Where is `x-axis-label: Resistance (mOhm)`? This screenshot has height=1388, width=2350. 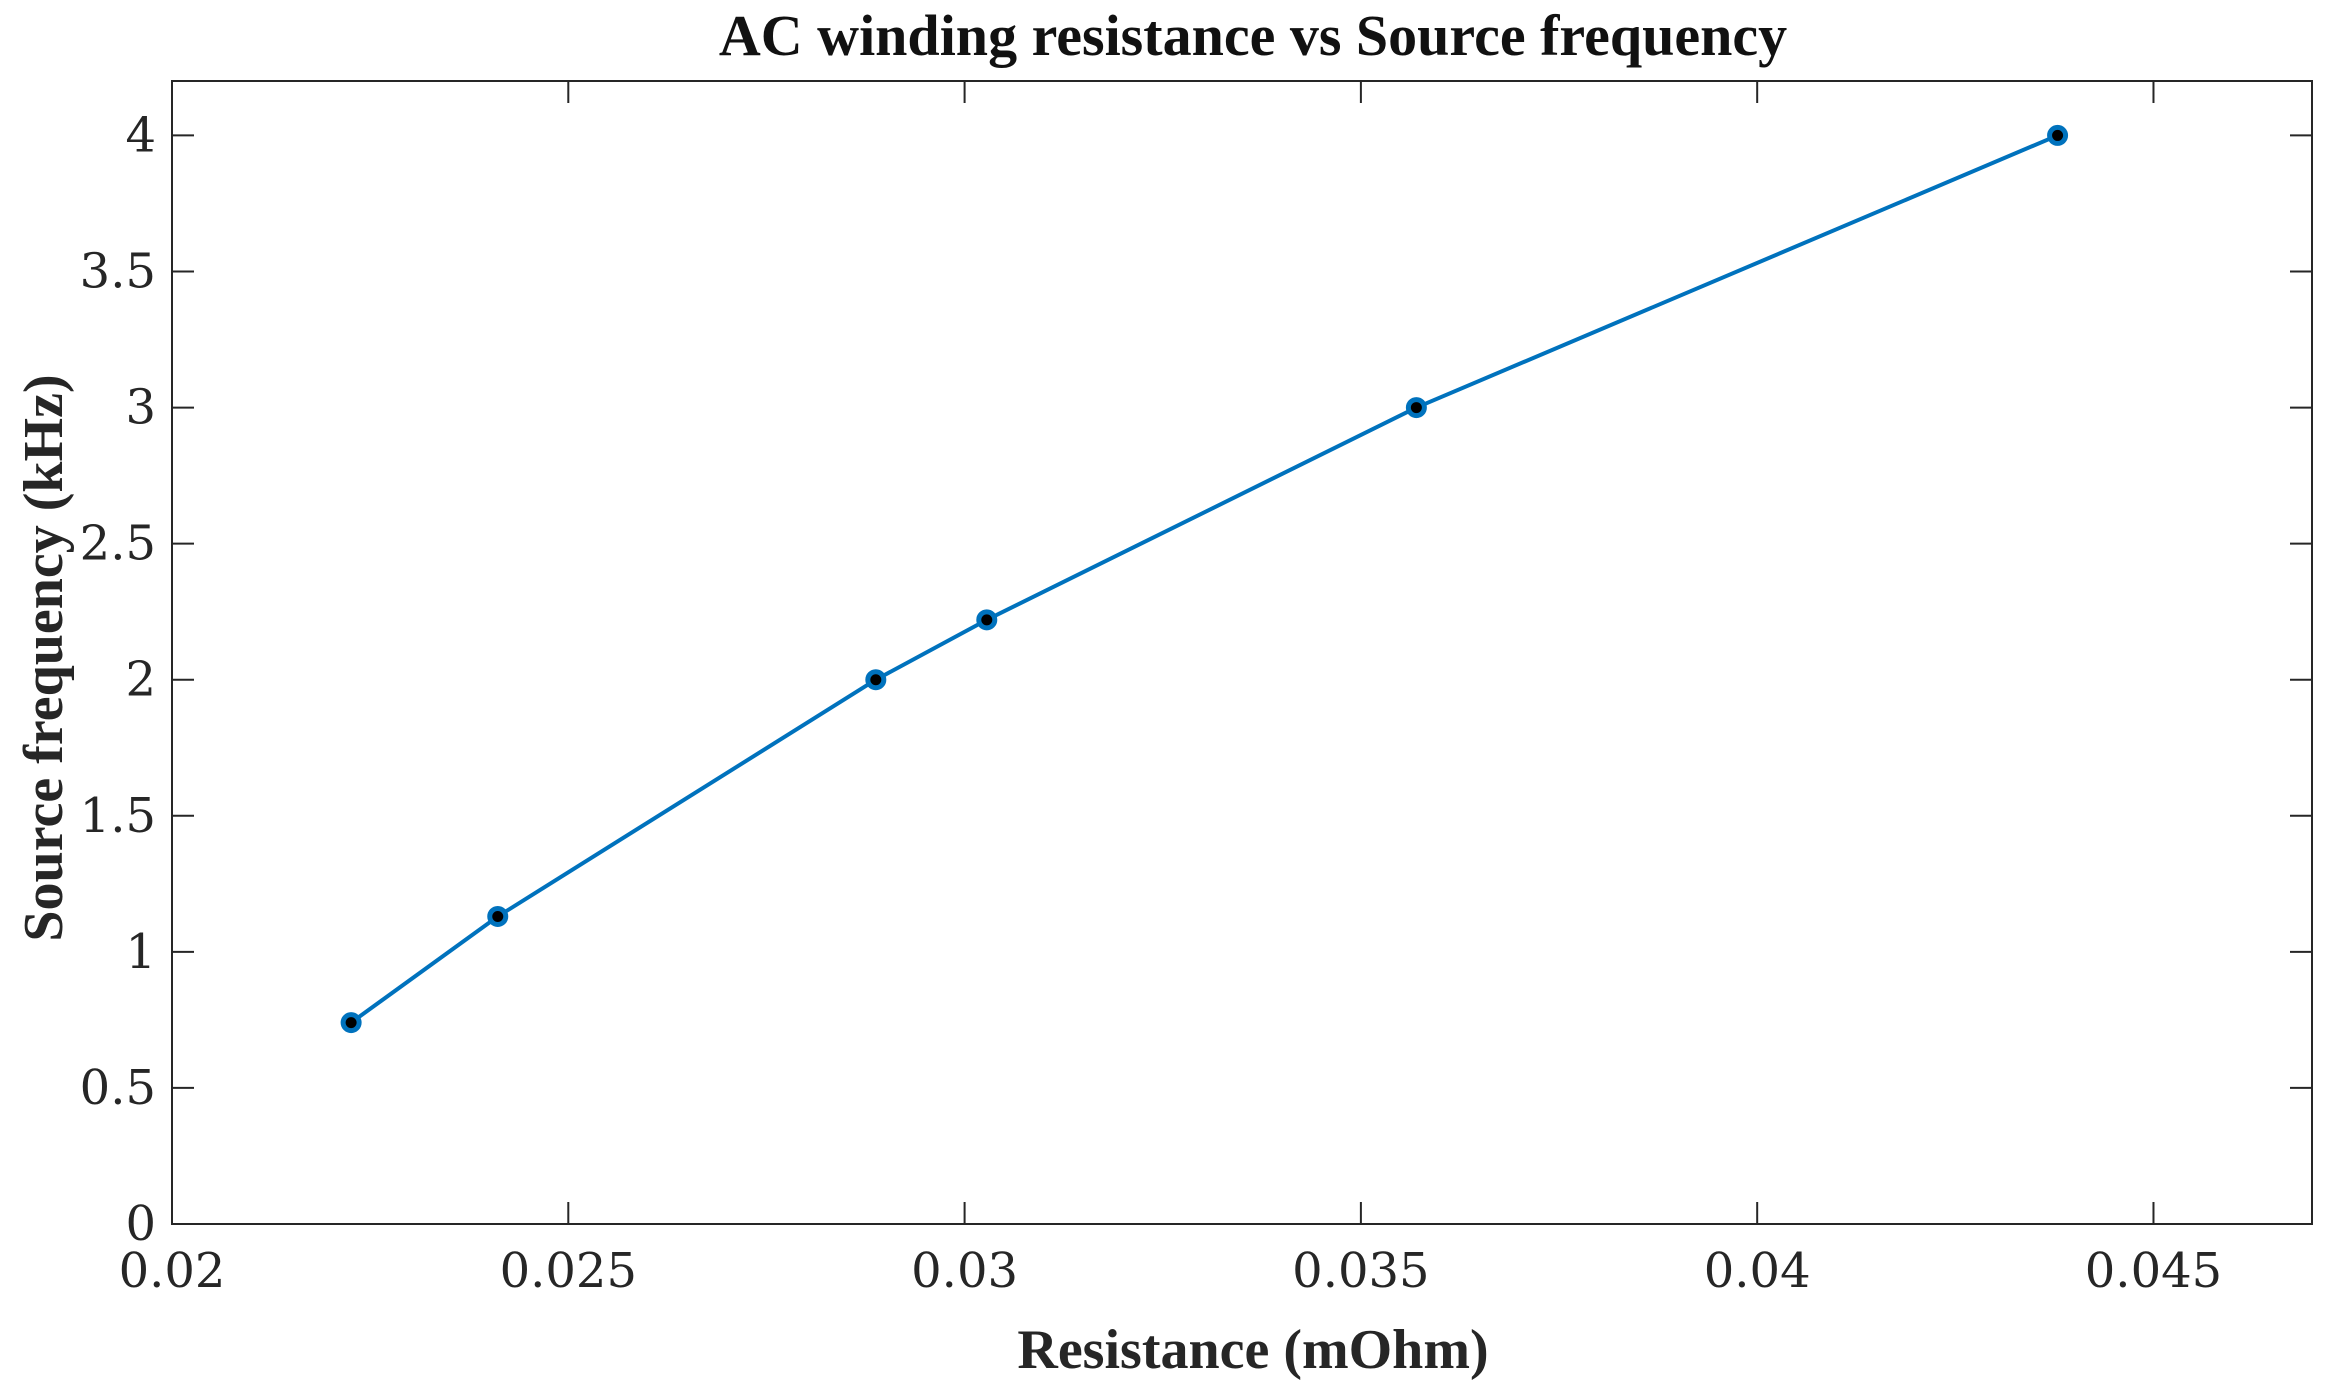 x-axis-label: Resistance (mOhm) is located at coordinates (1252, 1350).